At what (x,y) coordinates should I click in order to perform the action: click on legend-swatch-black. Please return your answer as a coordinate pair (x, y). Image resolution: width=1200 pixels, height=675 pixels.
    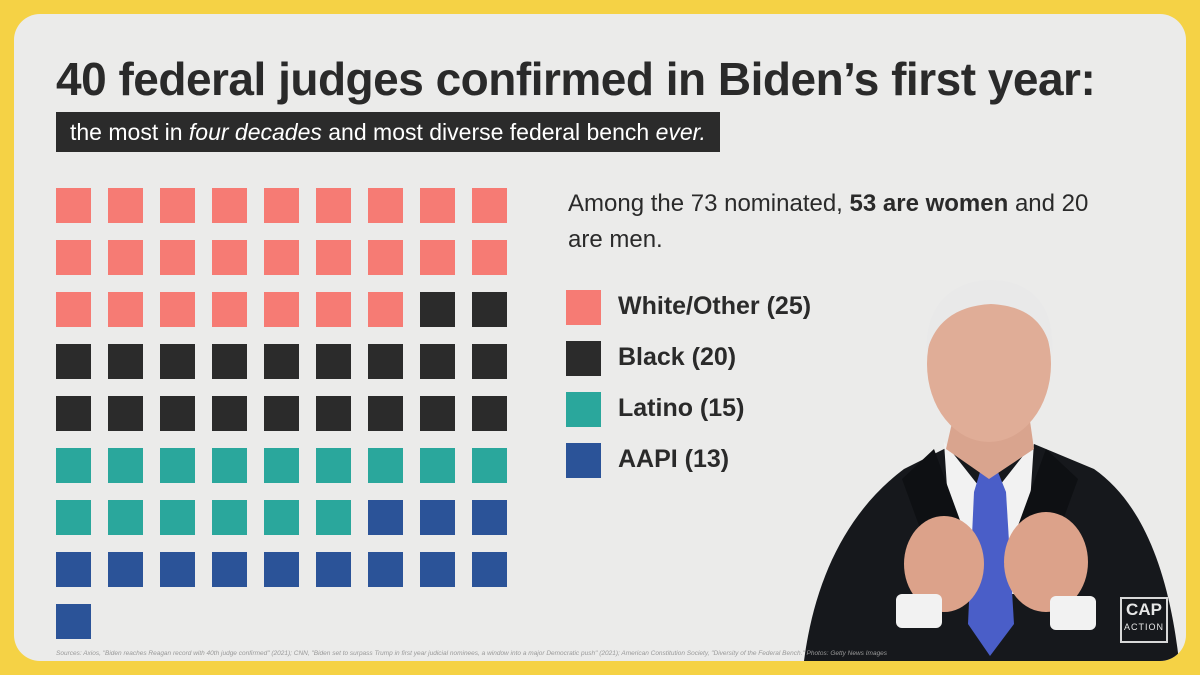
    Looking at the image, I should click on (583, 358).